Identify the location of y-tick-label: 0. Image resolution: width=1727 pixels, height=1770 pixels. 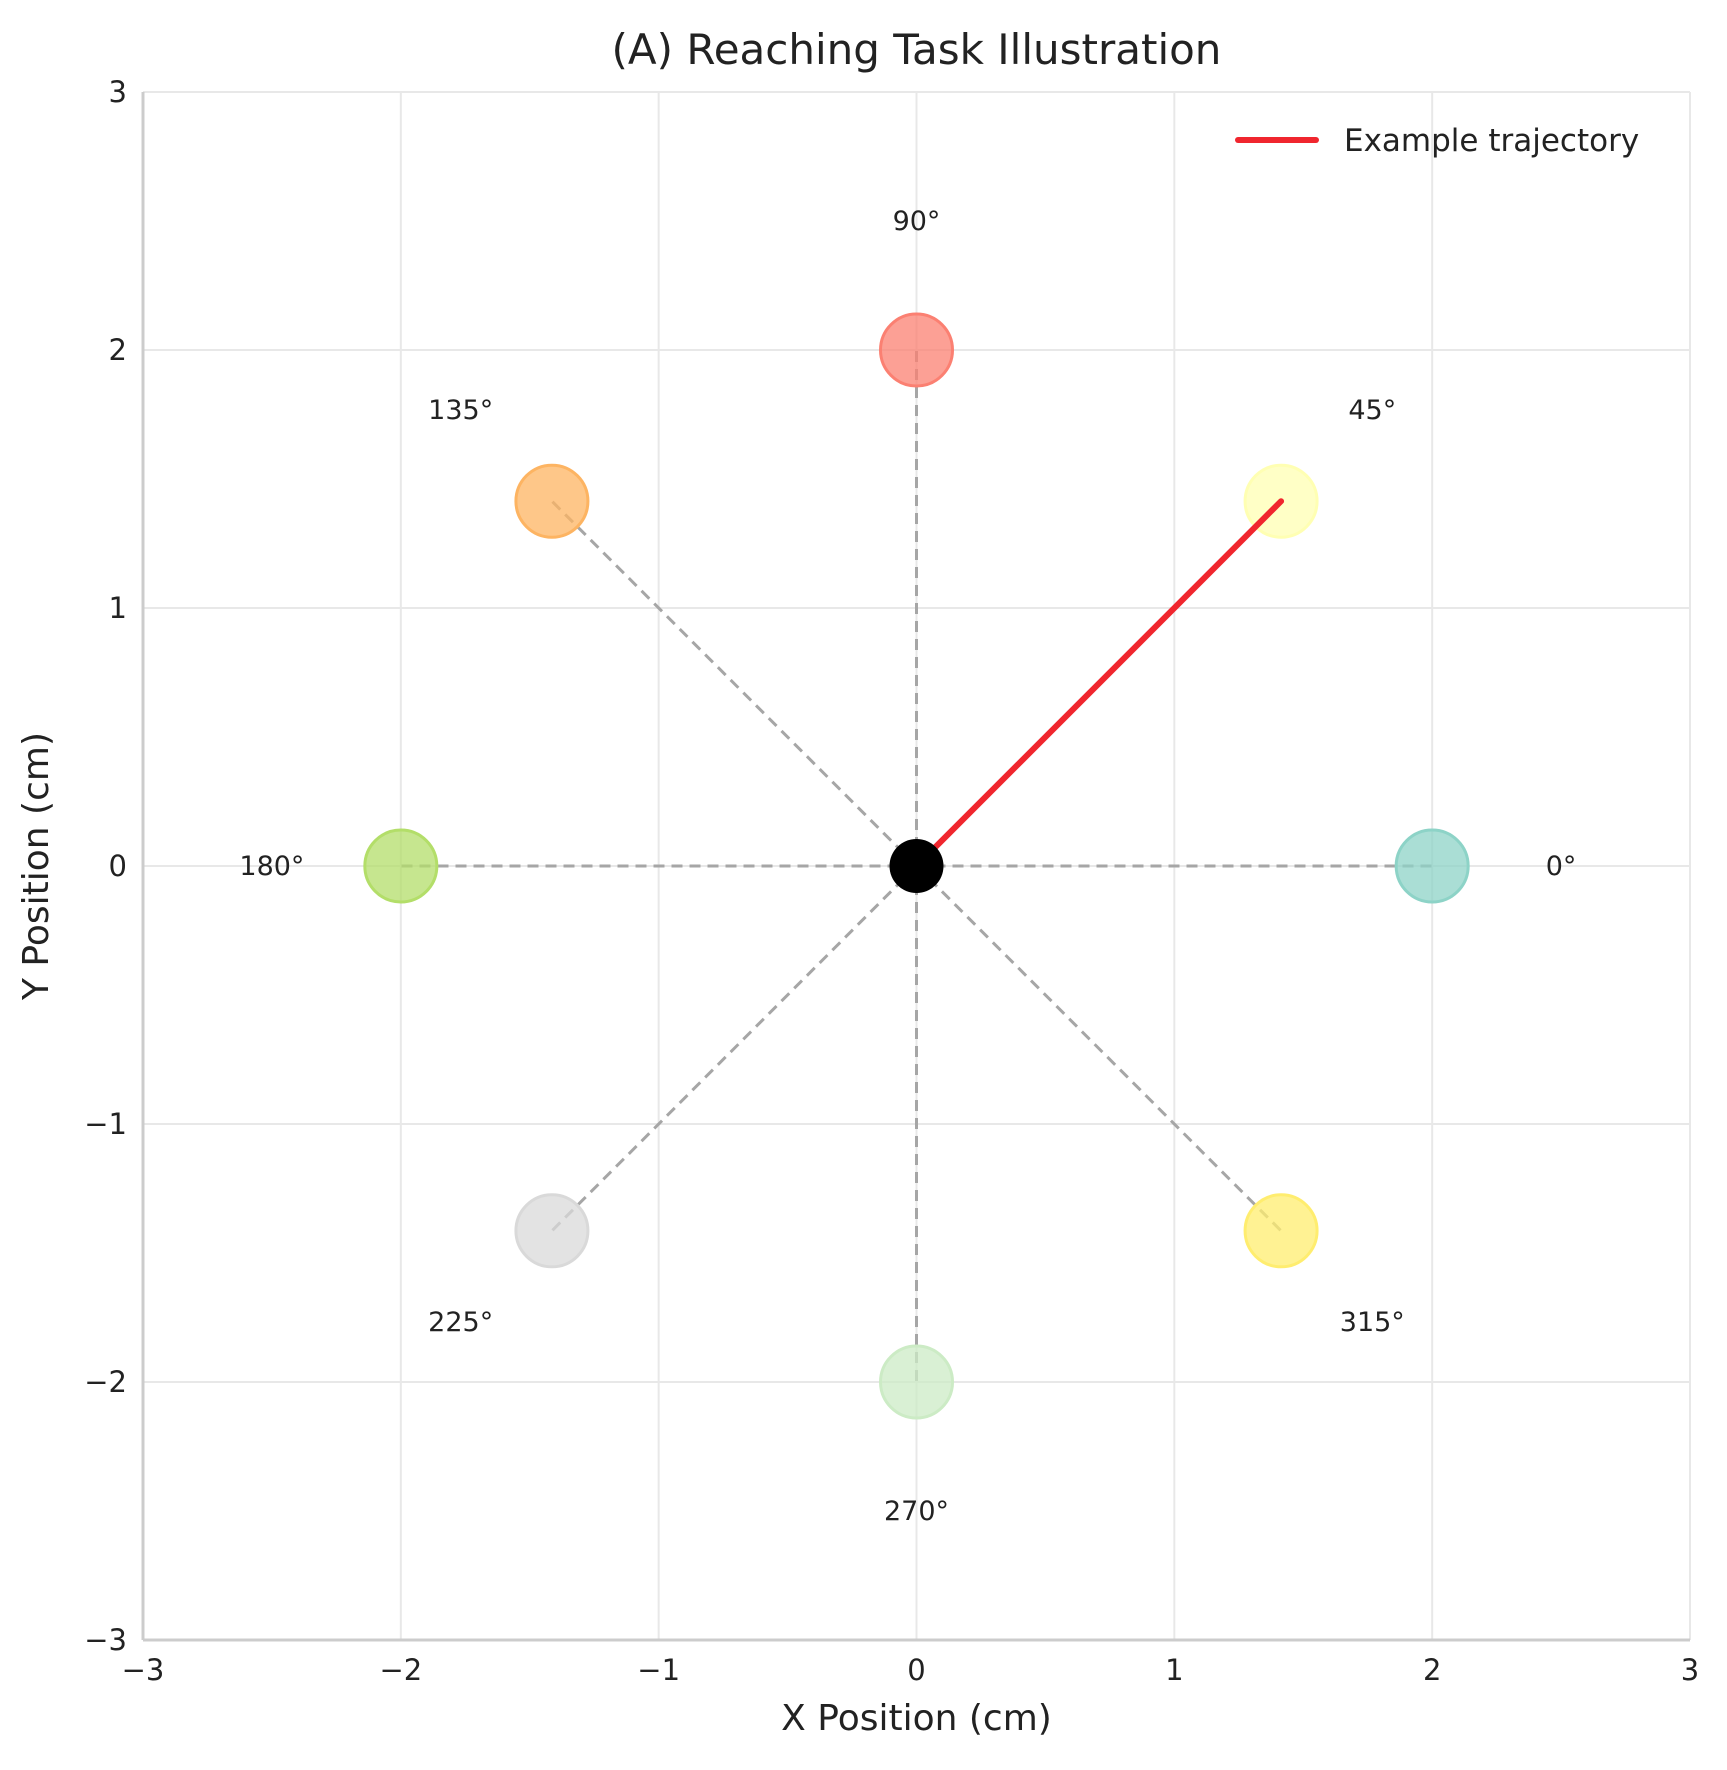
(118, 866).